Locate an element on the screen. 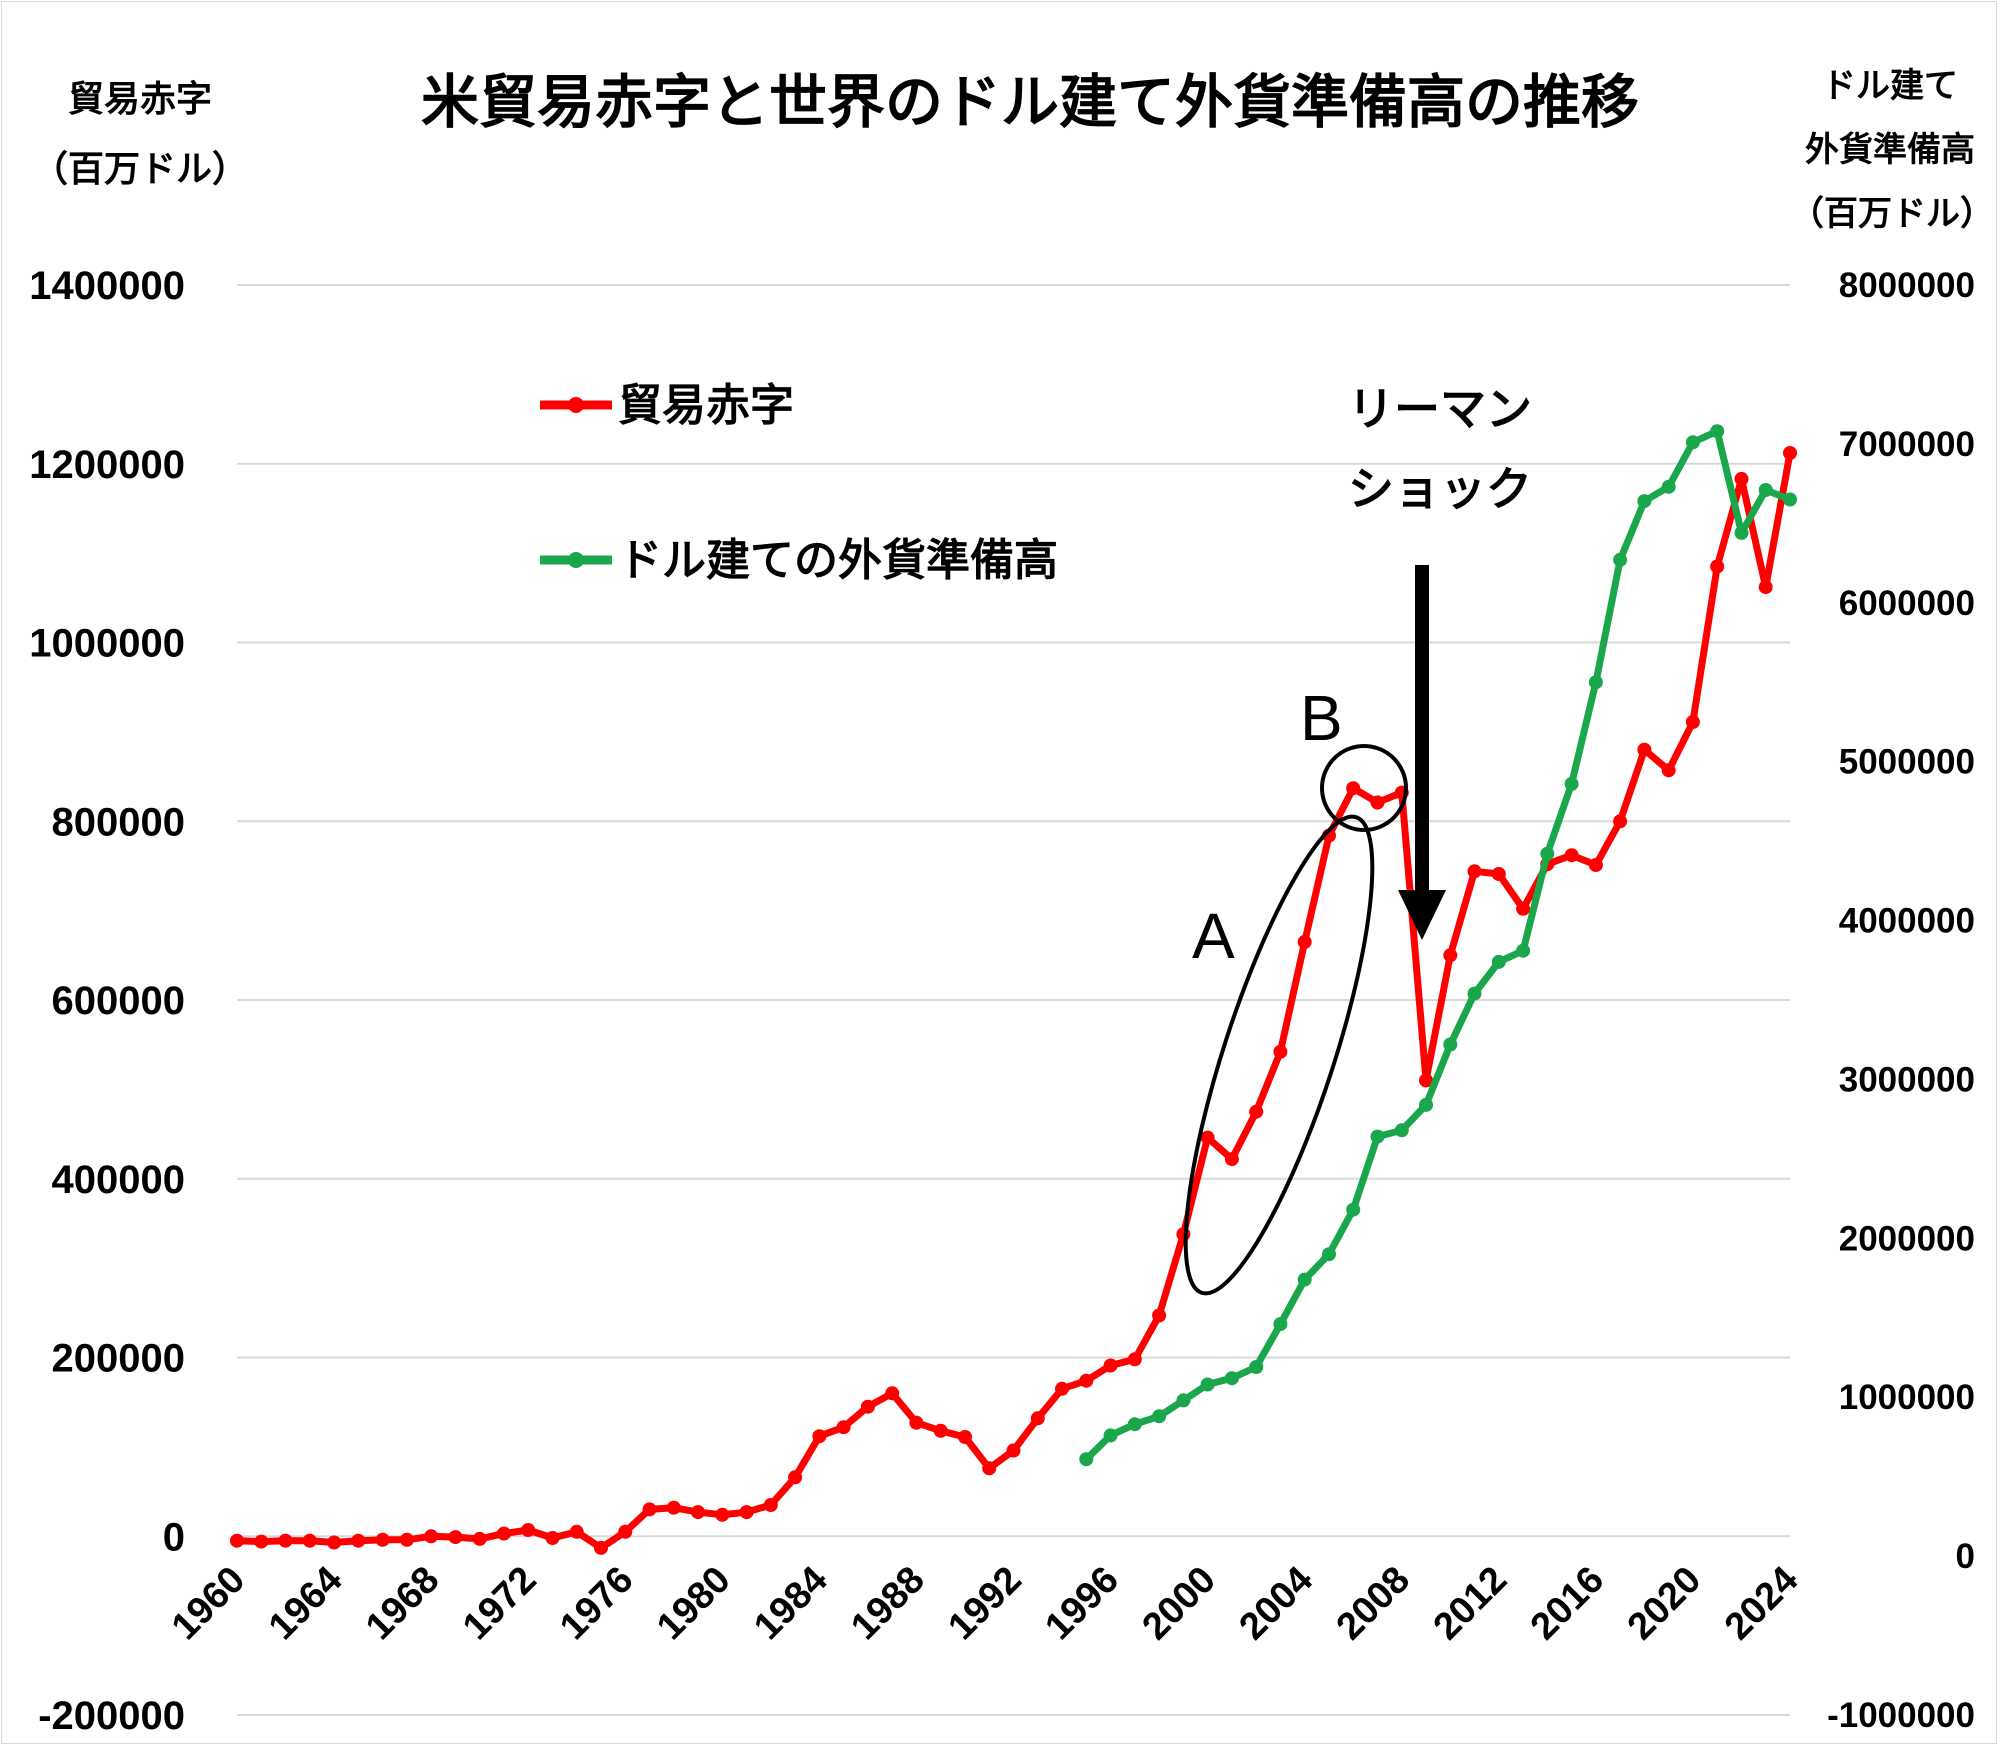 The width and height of the screenshot is (2000, 1747). annotation-circle-b is located at coordinates (1364, 788).